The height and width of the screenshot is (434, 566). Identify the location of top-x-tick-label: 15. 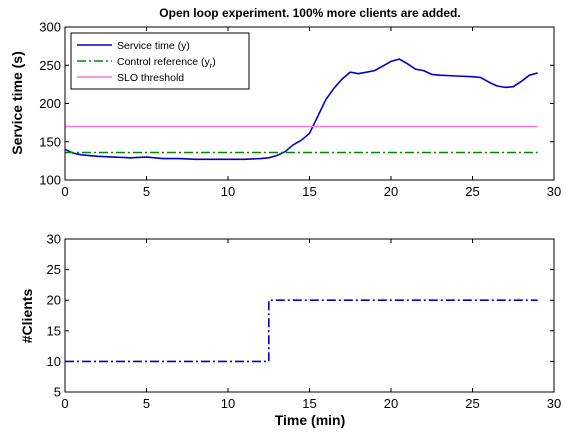
(309, 191).